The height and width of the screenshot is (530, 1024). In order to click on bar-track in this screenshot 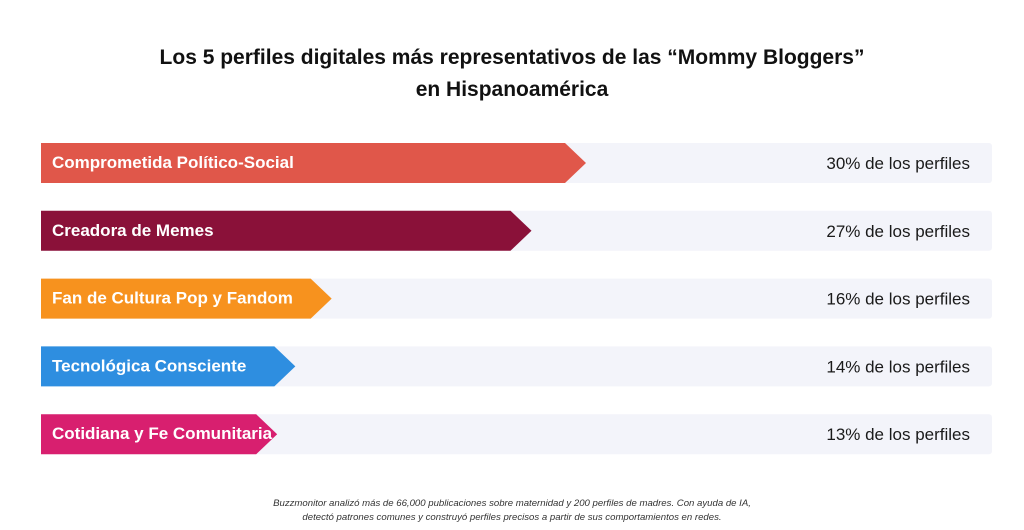, I will do `click(516, 434)`.